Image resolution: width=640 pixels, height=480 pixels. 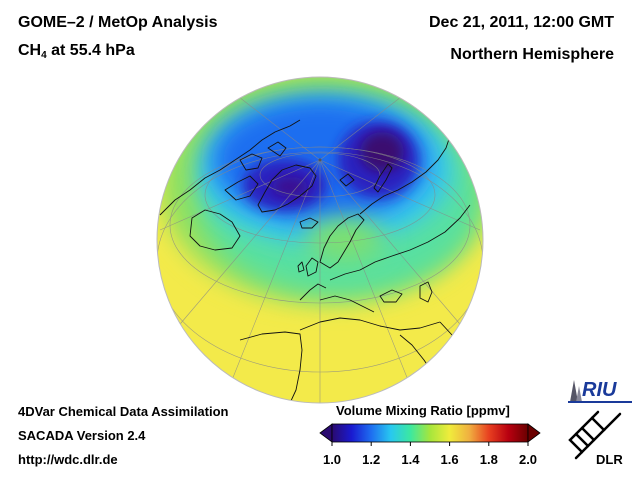 What do you see at coordinates (574, 391) in the screenshot?
I see `riu-logo-mark` at bounding box center [574, 391].